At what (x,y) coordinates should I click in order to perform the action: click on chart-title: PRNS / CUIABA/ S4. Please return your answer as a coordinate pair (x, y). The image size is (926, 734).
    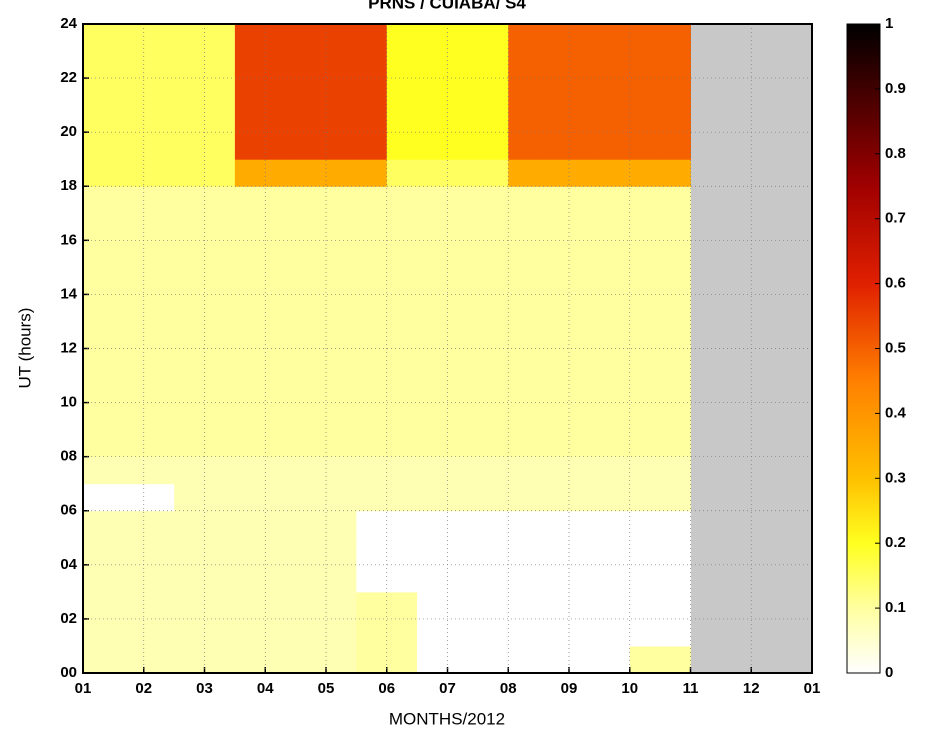
    Looking at the image, I should click on (447, 6).